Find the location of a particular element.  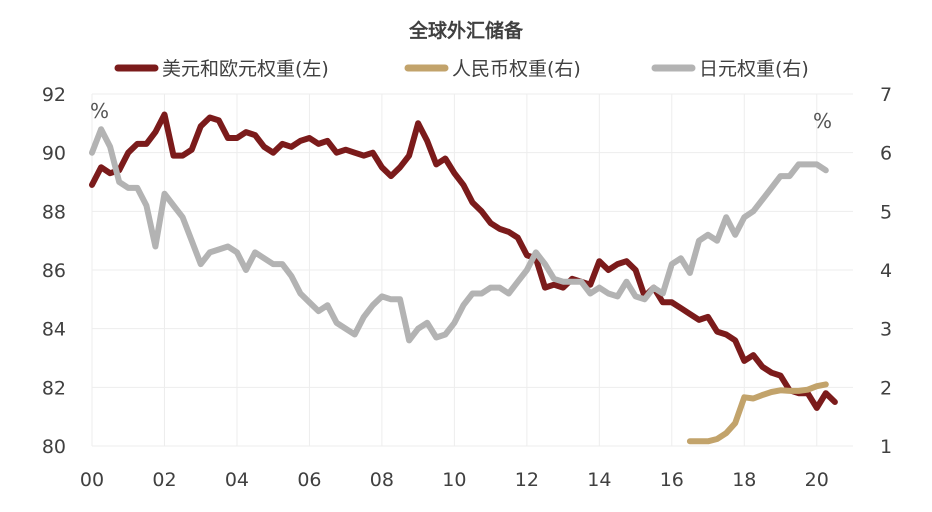

chart-title: 全球外汇储备 is located at coordinates (466, 30).